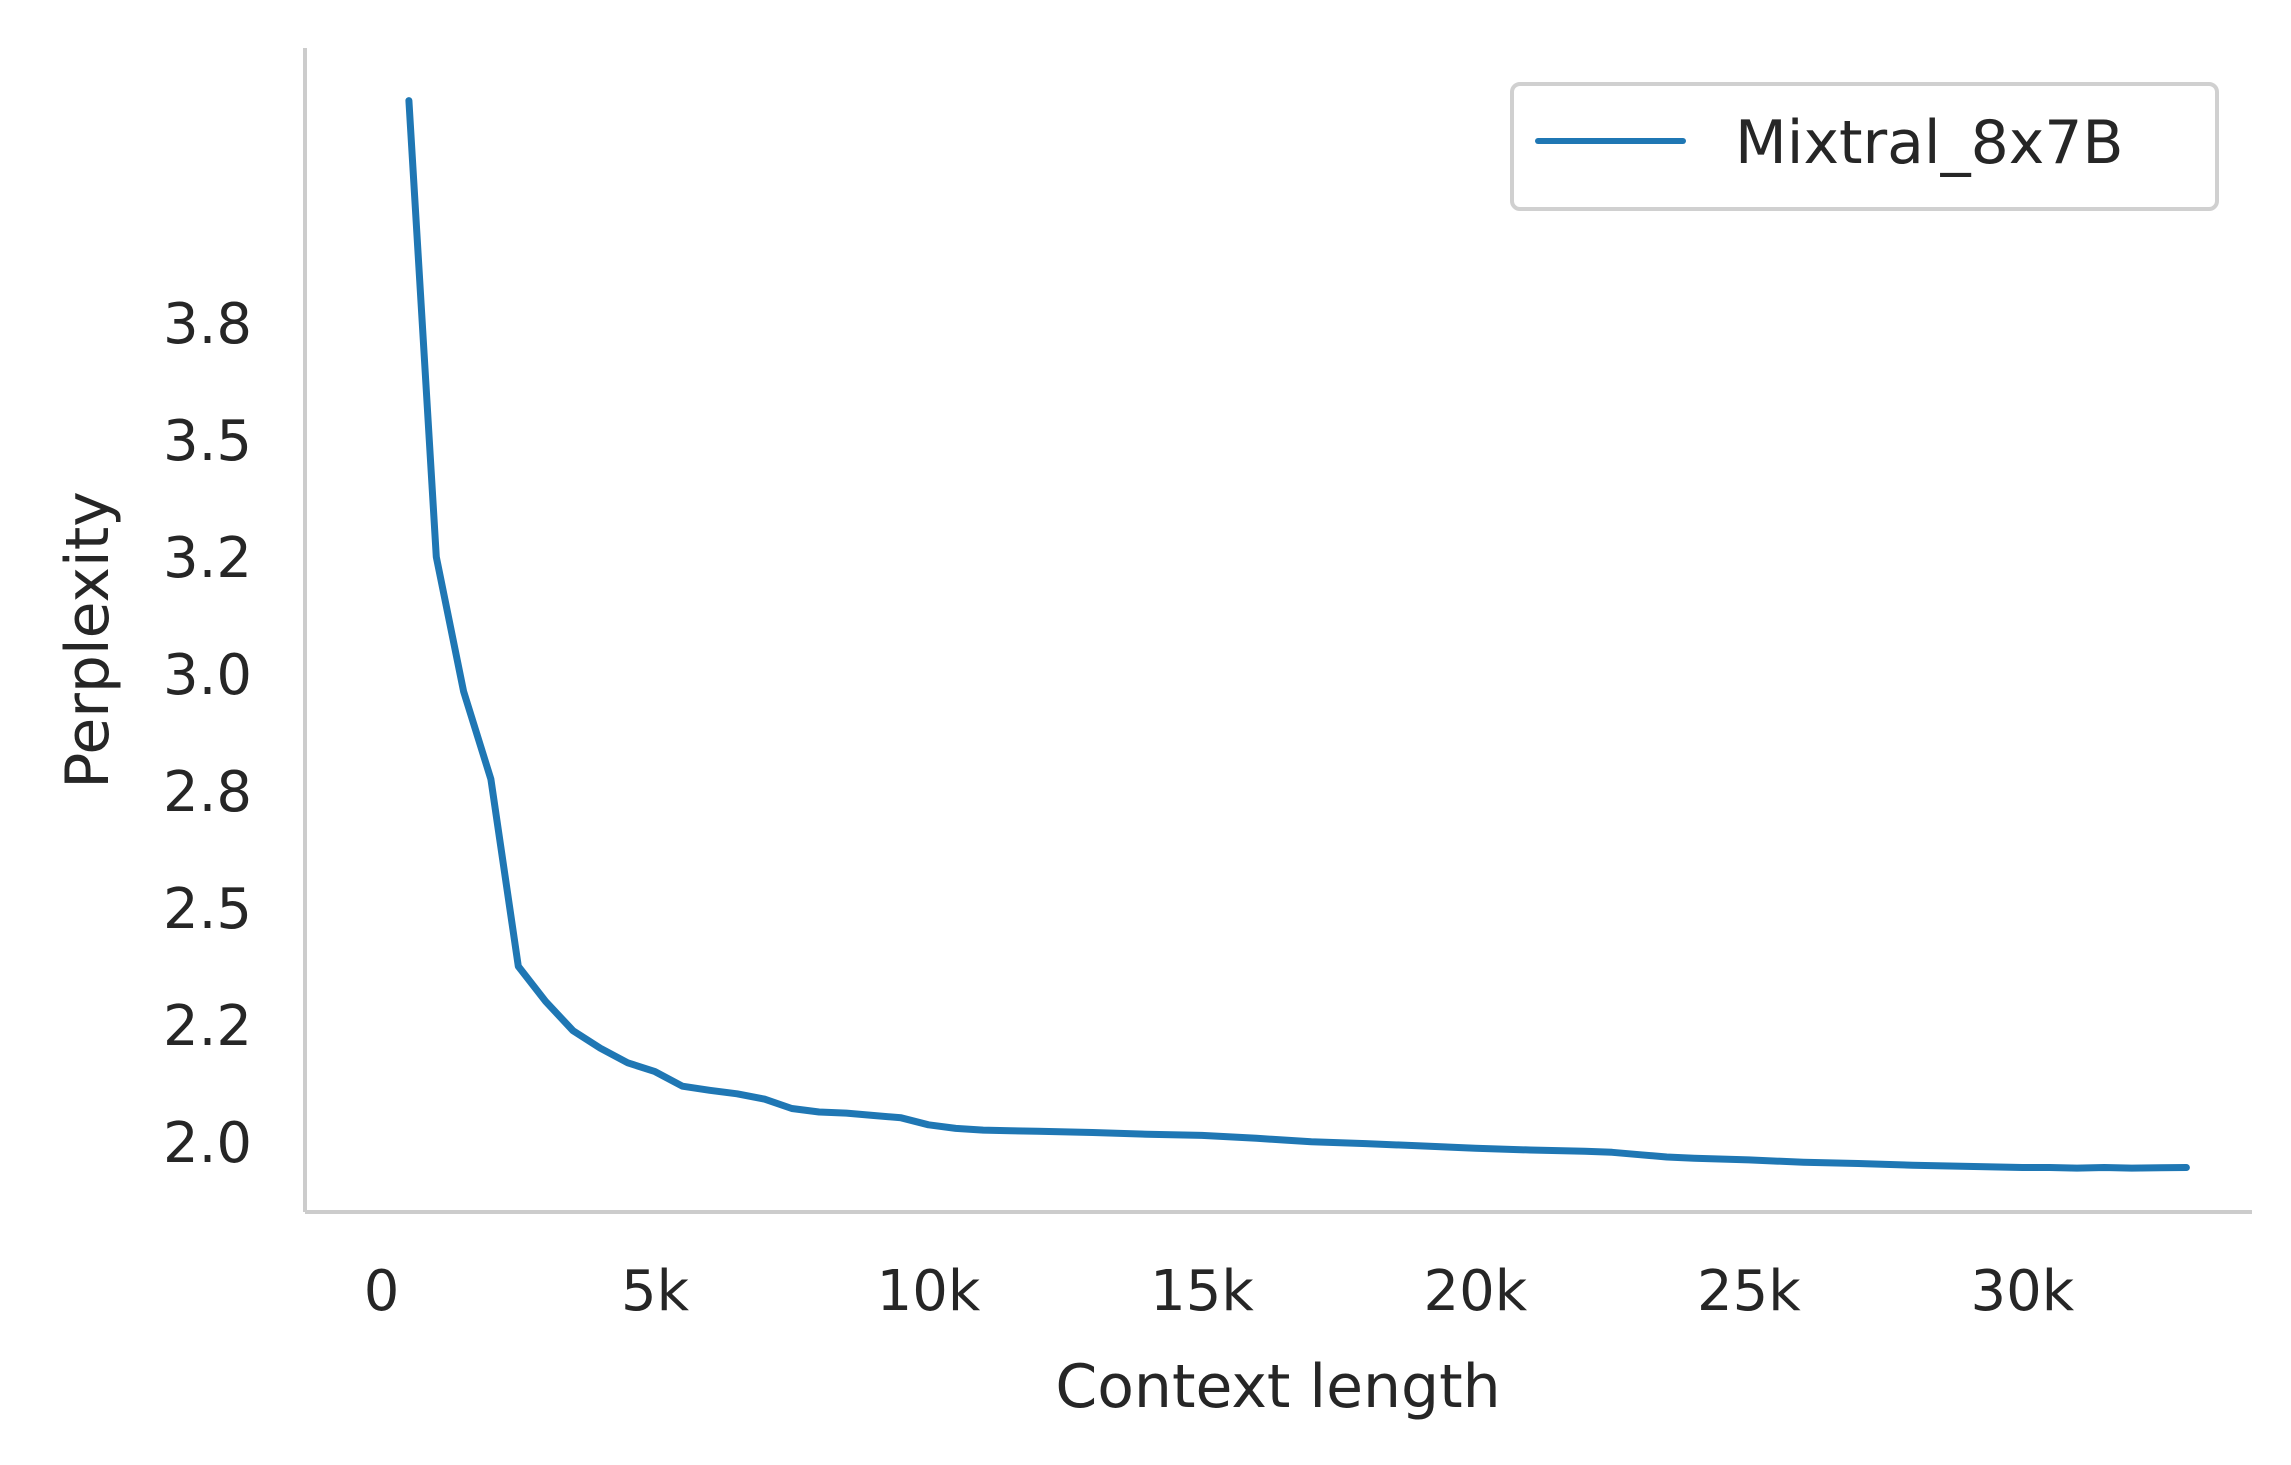 This screenshot has height=1465, width=2291. Describe the element at coordinates (207, 441) in the screenshot. I see `y-tick-label: 3.5` at that location.